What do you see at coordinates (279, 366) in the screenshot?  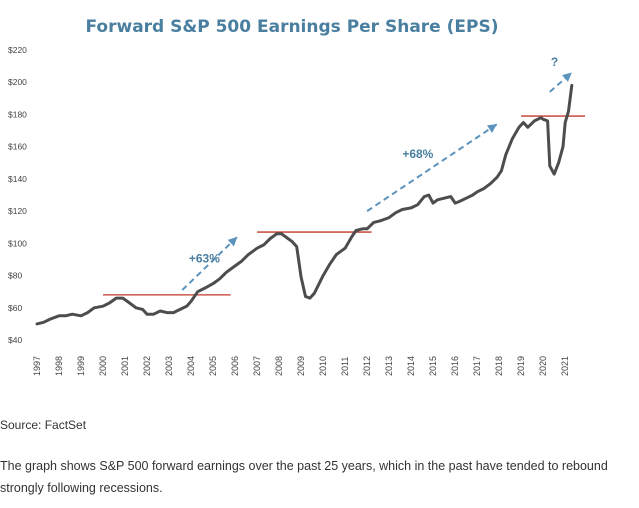 I see `x-tick-label: 2008` at bounding box center [279, 366].